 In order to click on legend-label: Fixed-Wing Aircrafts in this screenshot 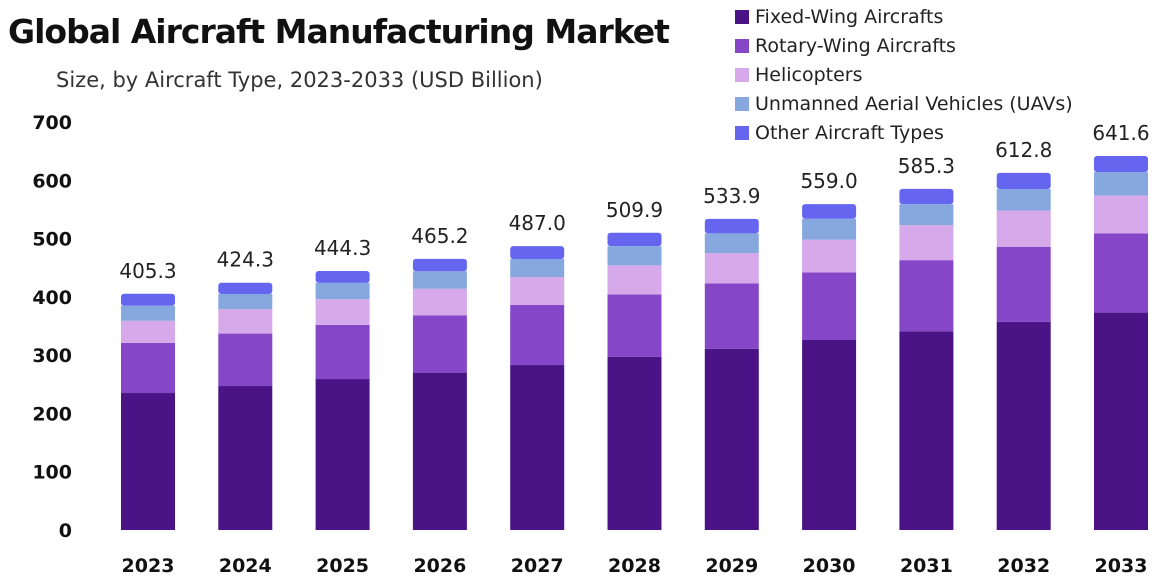, I will do `click(849, 16)`.